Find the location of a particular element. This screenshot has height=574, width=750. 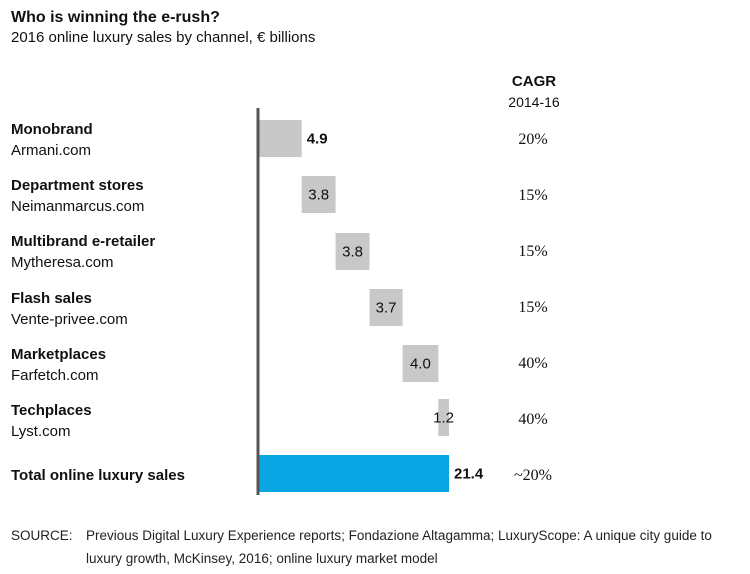

row-label-multibrand: Multibrand e-retailer is located at coordinates (83, 241).